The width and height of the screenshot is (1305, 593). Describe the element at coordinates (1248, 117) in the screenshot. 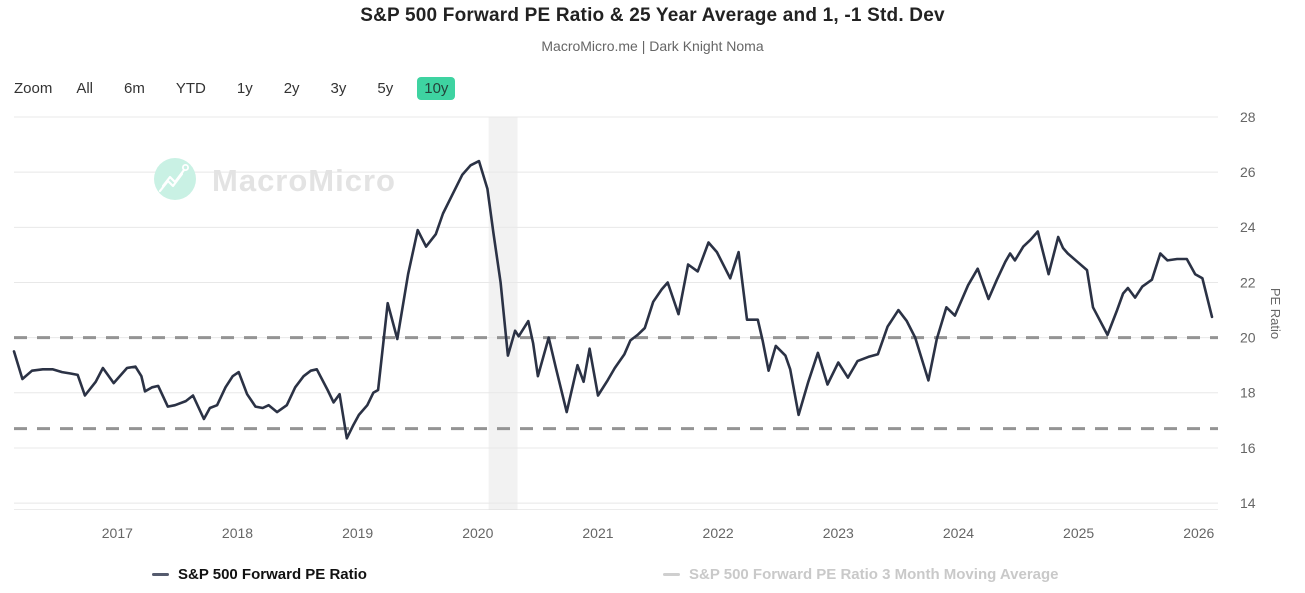

I see `y-axis-label-28: 28` at that location.